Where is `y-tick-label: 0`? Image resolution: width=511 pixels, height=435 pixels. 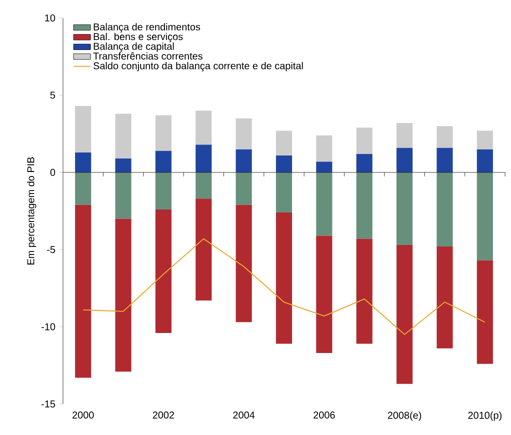
y-tick-label: 0 is located at coordinates (53, 172).